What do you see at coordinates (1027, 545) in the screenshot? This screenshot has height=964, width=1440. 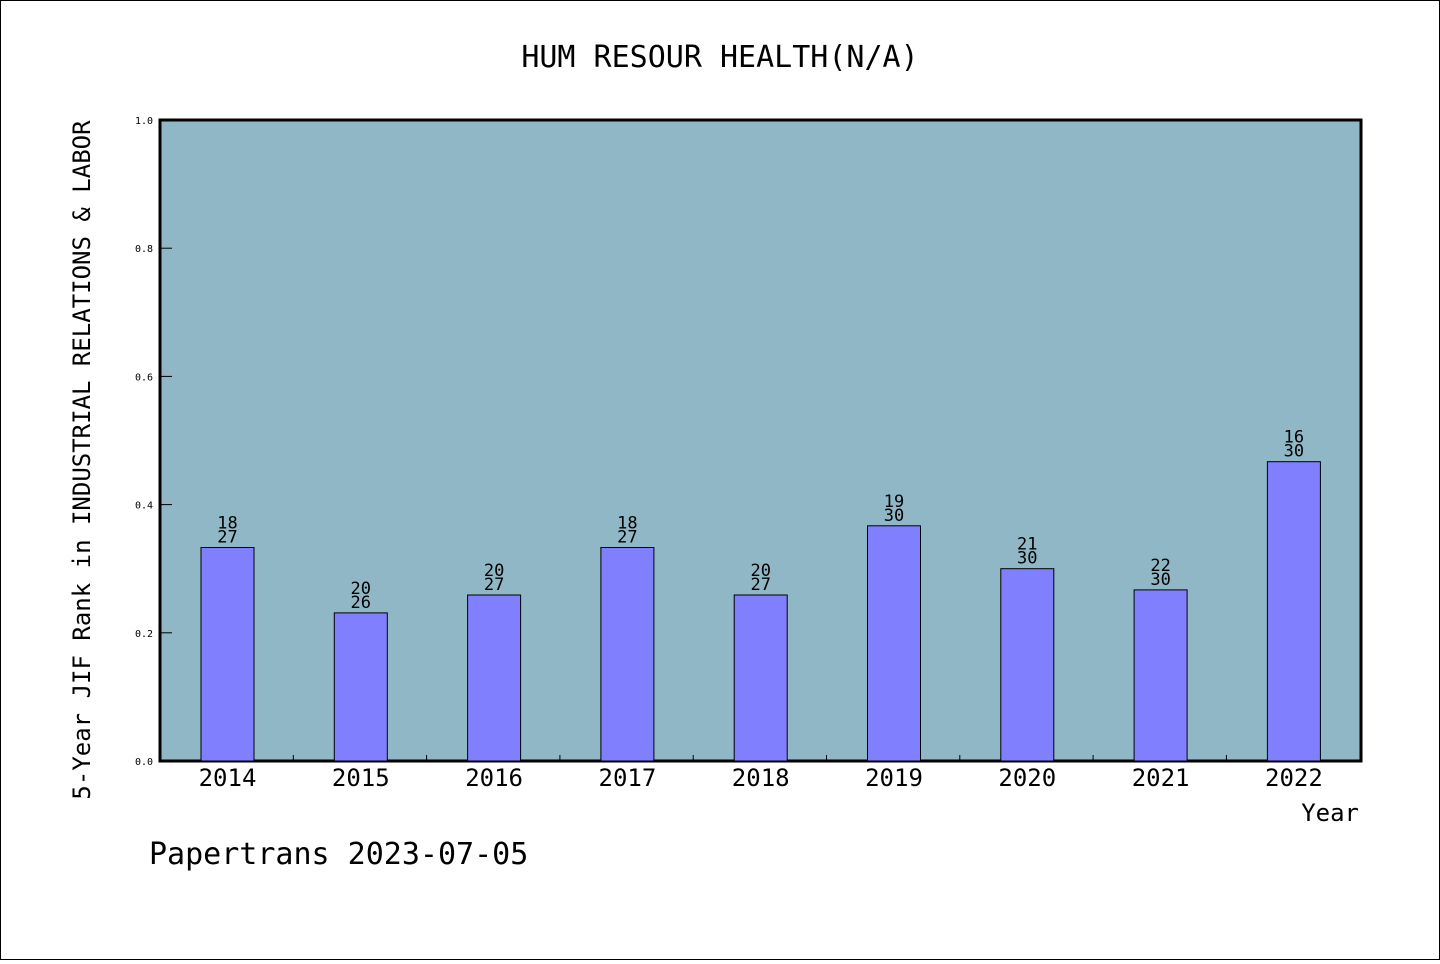 I see `bar-rank-label: 21` at bounding box center [1027, 545].